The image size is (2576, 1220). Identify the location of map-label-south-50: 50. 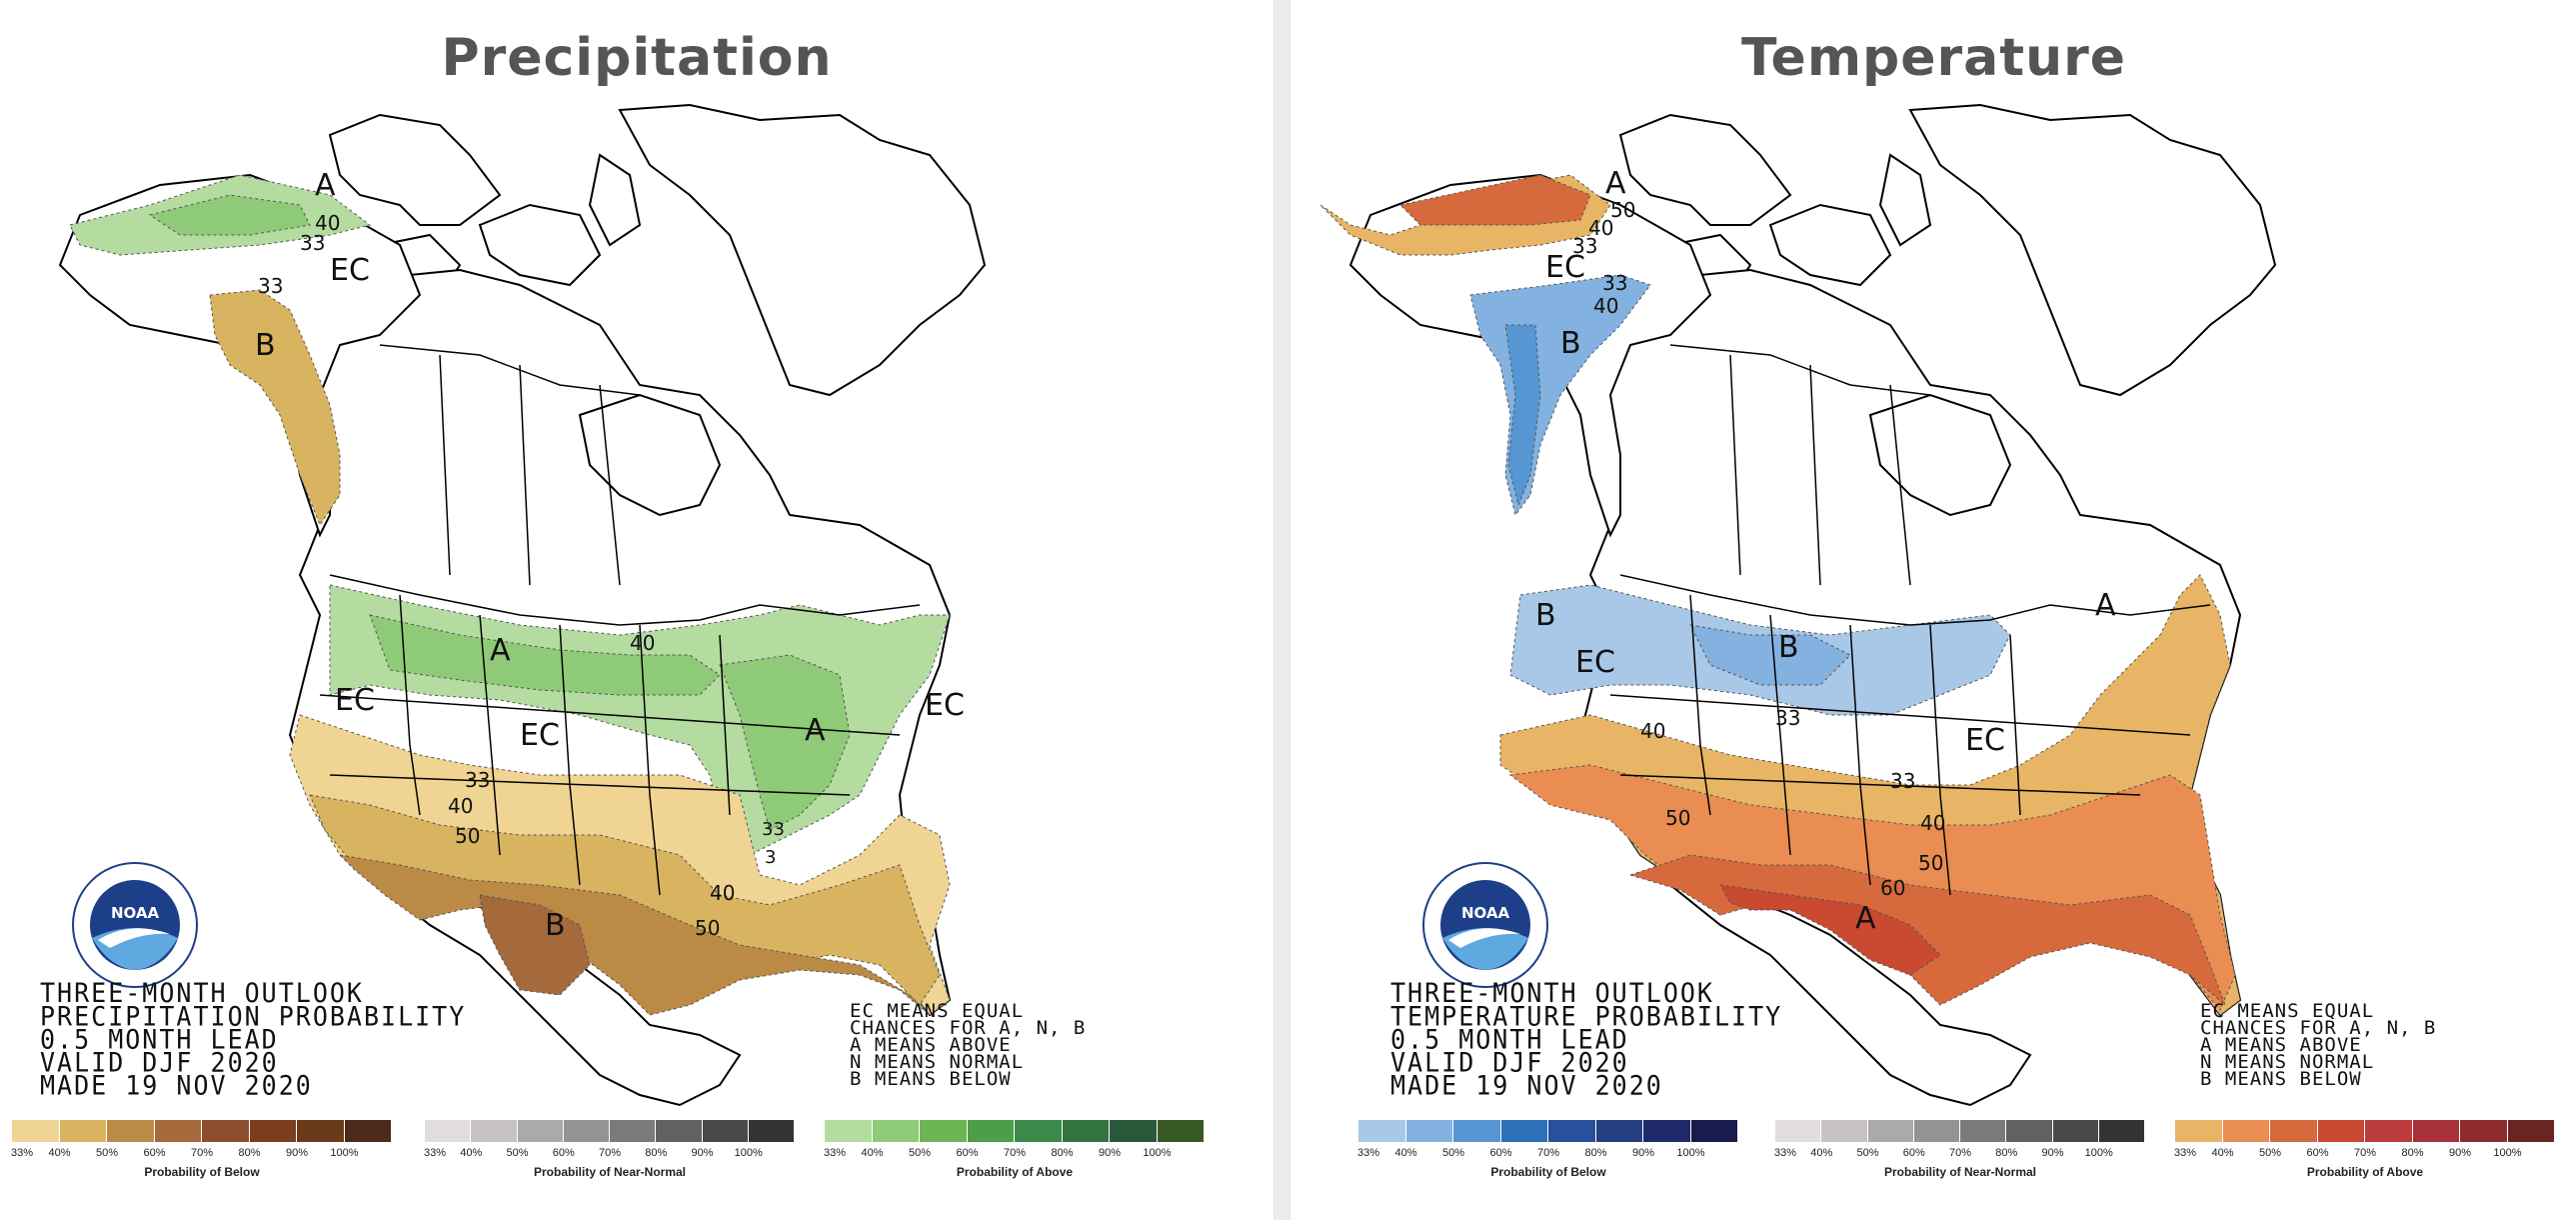
(1931, 863).